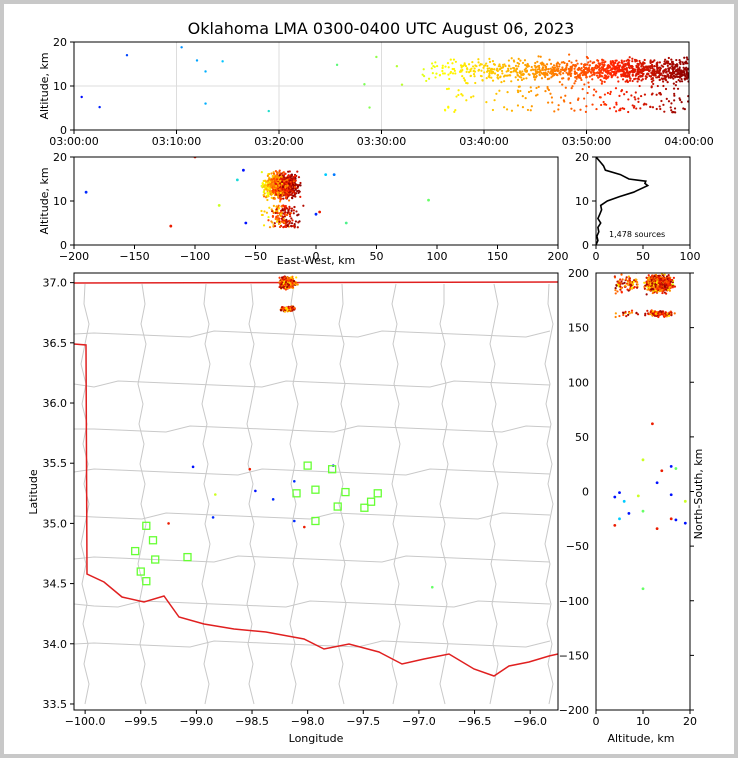  What do you see at coordinates (643, 256) in the screenshot?
I see `count-tick-label: 50` at bounding box center [643, 256].